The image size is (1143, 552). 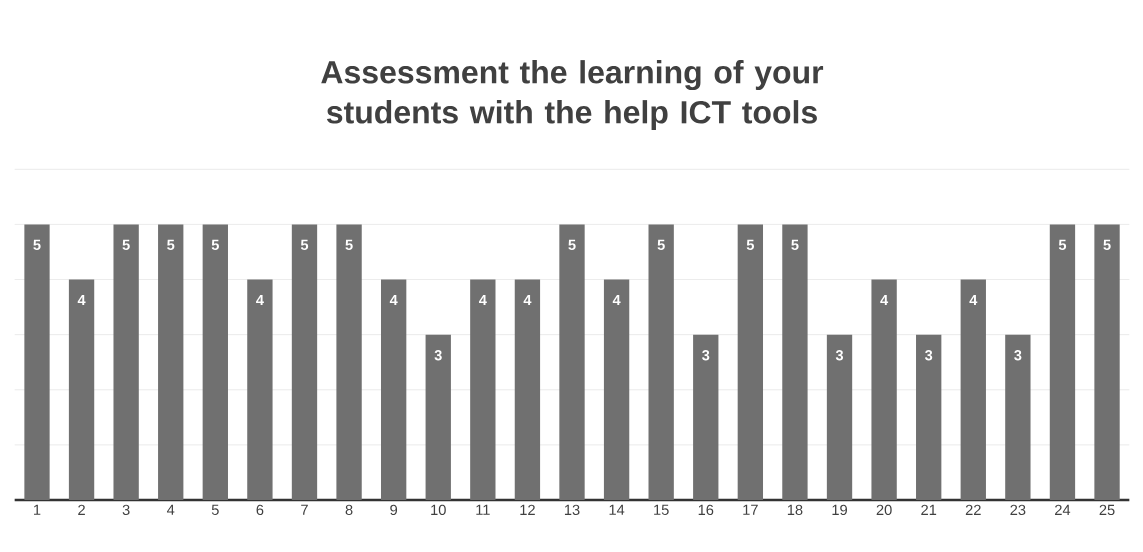 What do you see at coordinates (304, 509) in the screenshot?
I see `x-tick-label: 7` at bounding box center [304, 509].